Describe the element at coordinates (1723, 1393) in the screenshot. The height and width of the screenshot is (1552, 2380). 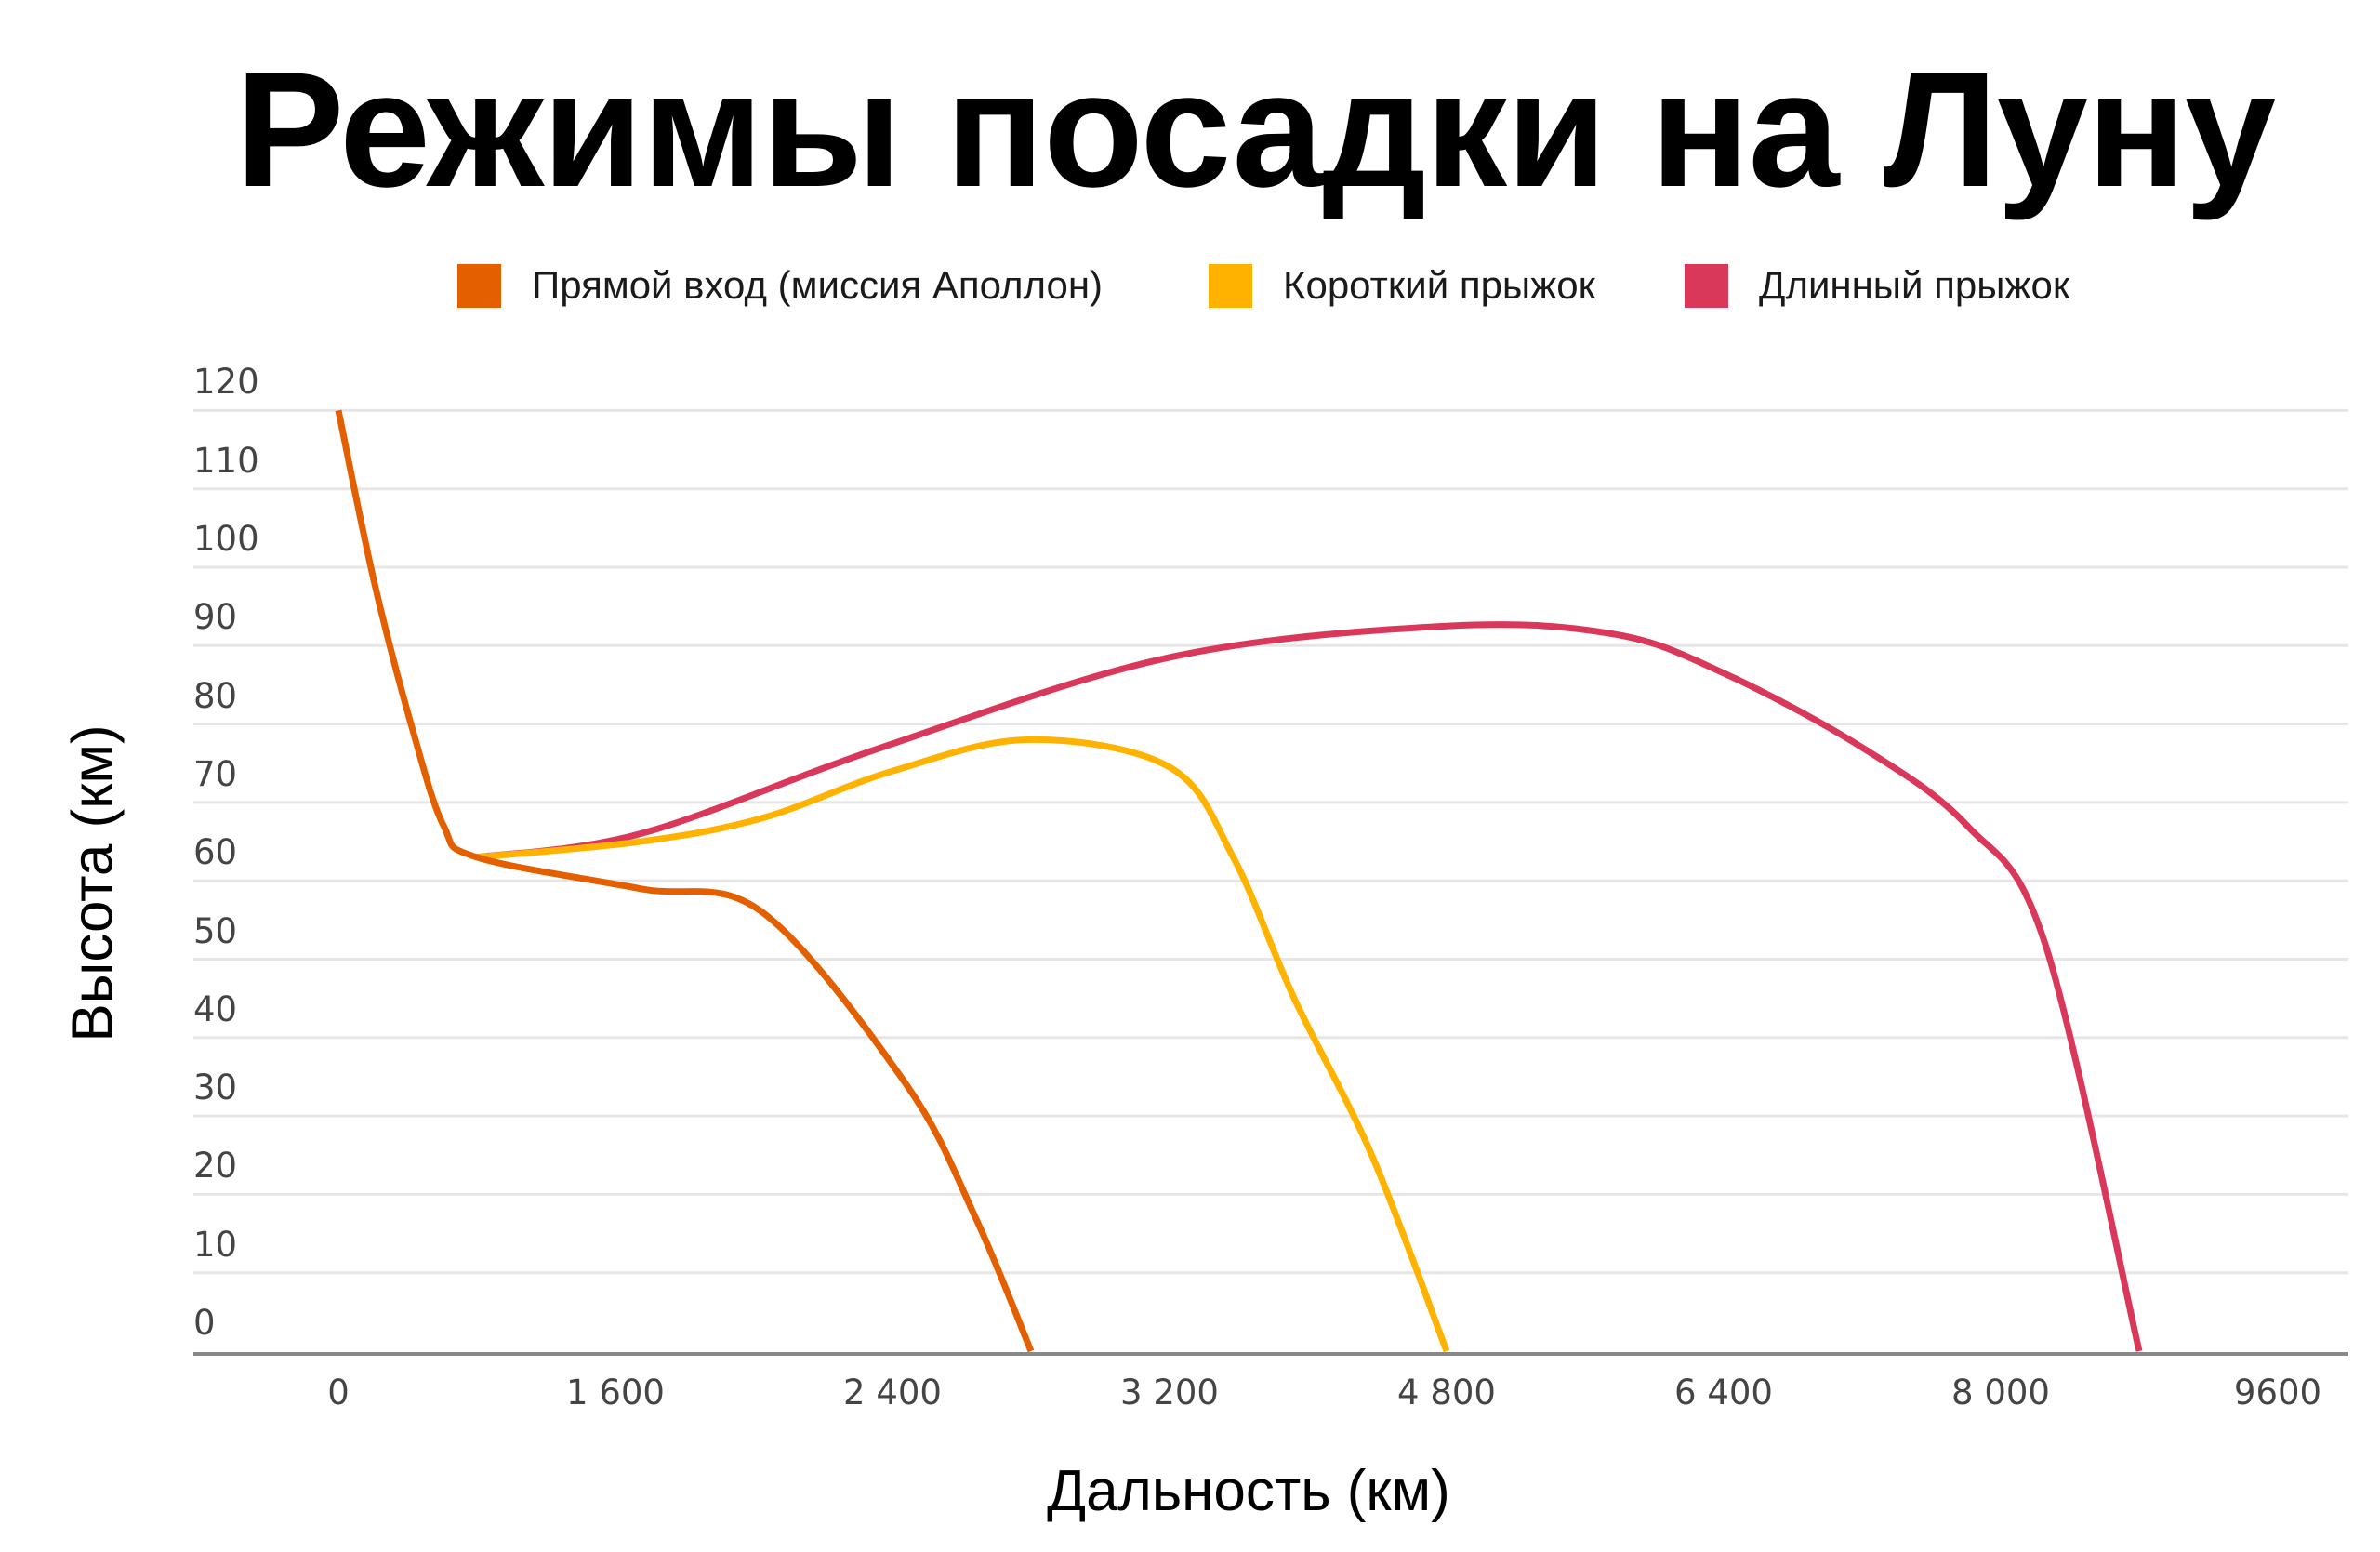
I see `x-tick-label: 6 400` at that location.